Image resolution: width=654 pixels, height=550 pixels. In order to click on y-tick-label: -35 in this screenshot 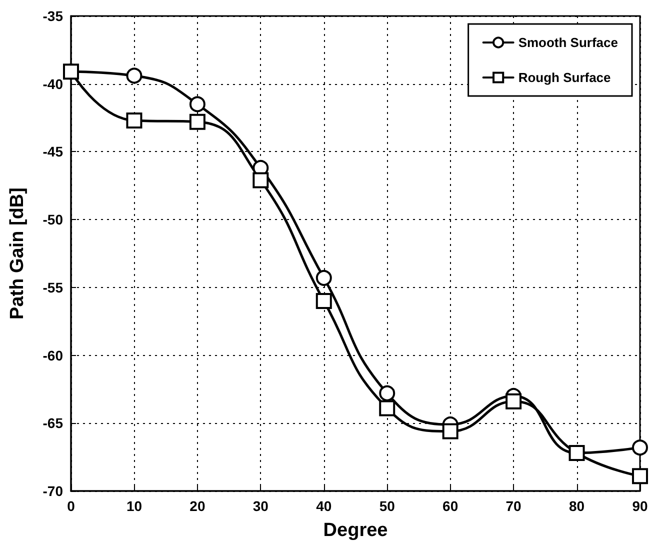, I will do `click(53, 16)`.